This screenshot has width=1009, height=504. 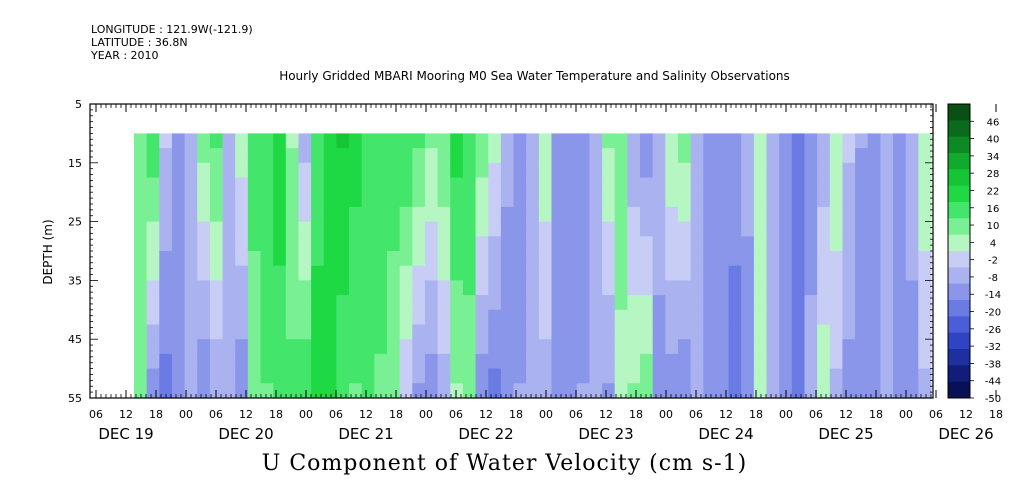 What do you see at coordinates (172, 29) in the screenshot?
I see `longitude-label: LONGITUDE : 121.9W(-121.9)` at bounding box center [172, 29].